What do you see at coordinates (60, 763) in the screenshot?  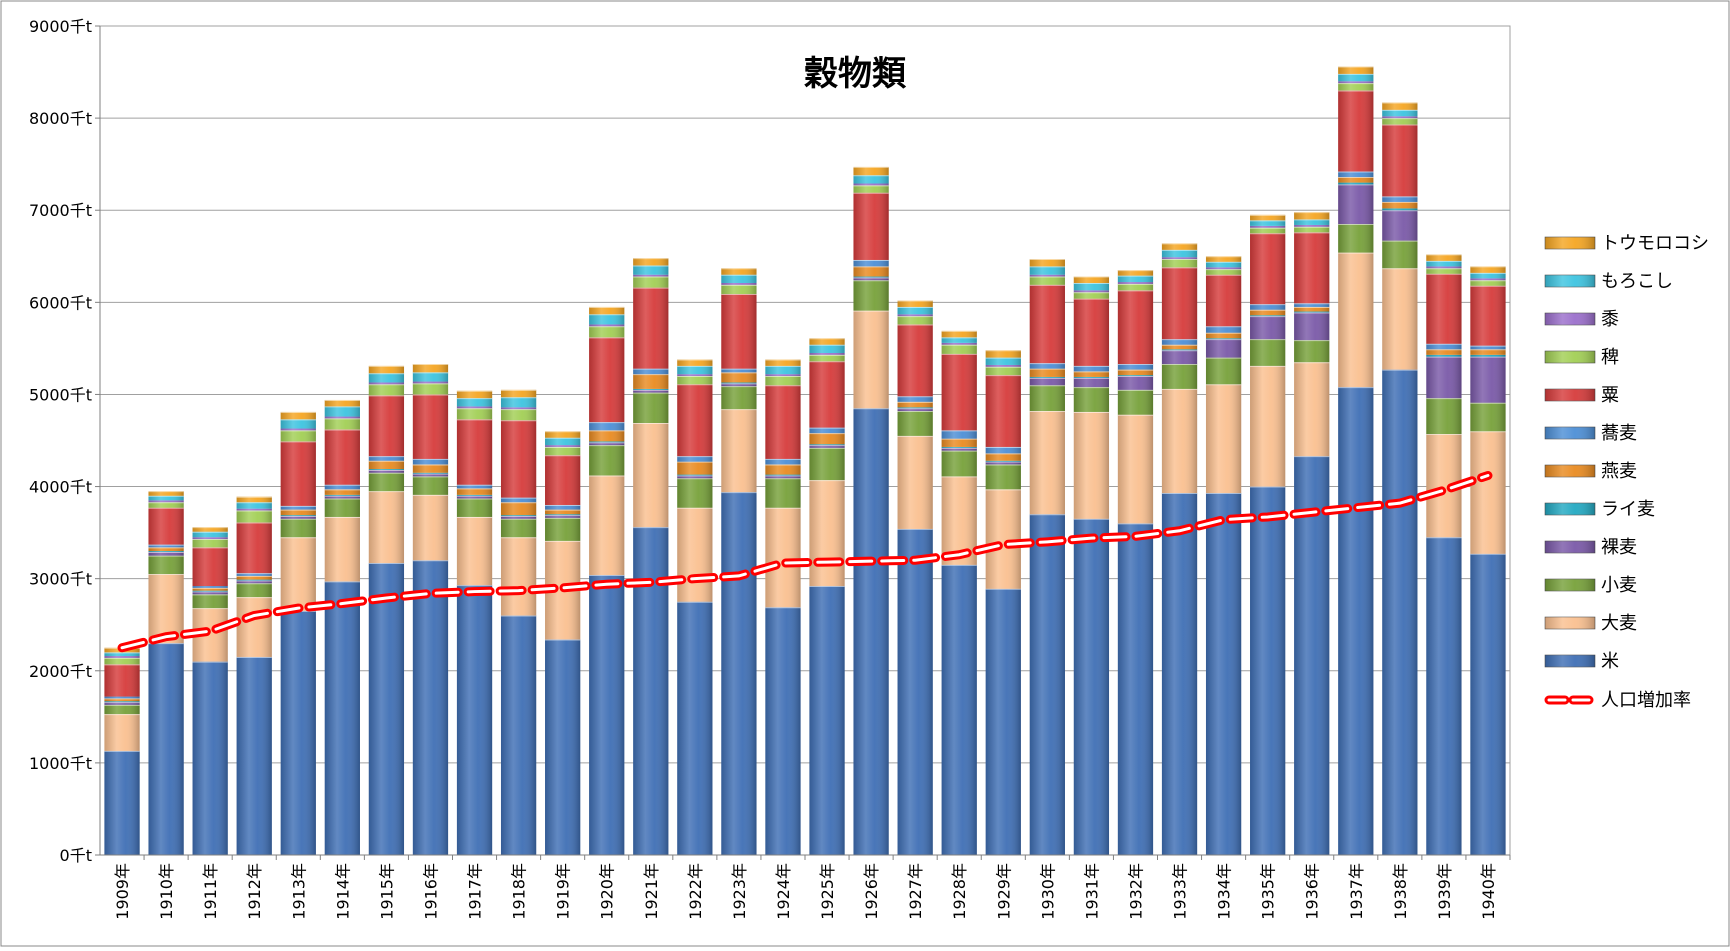 I see `y-tick-label: 1000千t` at bounding box center [60, 763].